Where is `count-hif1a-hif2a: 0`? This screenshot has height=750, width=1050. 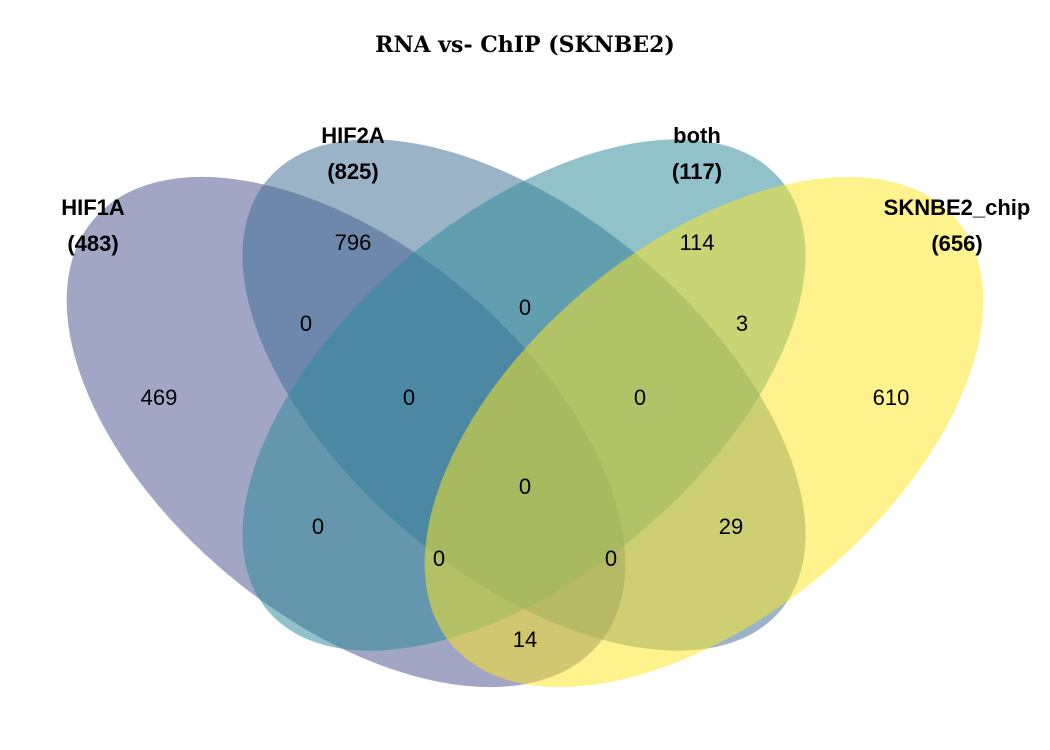 count-hif1a-hif2a: 0 is located at coordinates (306, 323).